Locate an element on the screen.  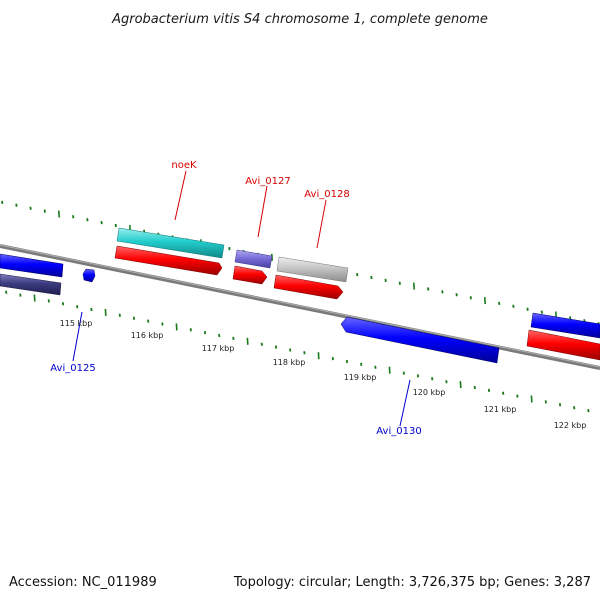
scale-label: 117 kbp is located at coordinates (218, 348).